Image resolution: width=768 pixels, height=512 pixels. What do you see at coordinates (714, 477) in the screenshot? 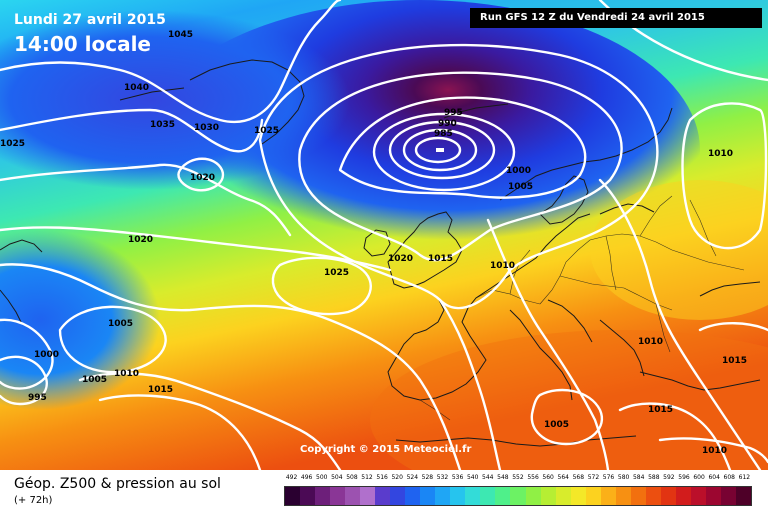
I see `color-scale-label: 604` at bounding box center [714, 477].